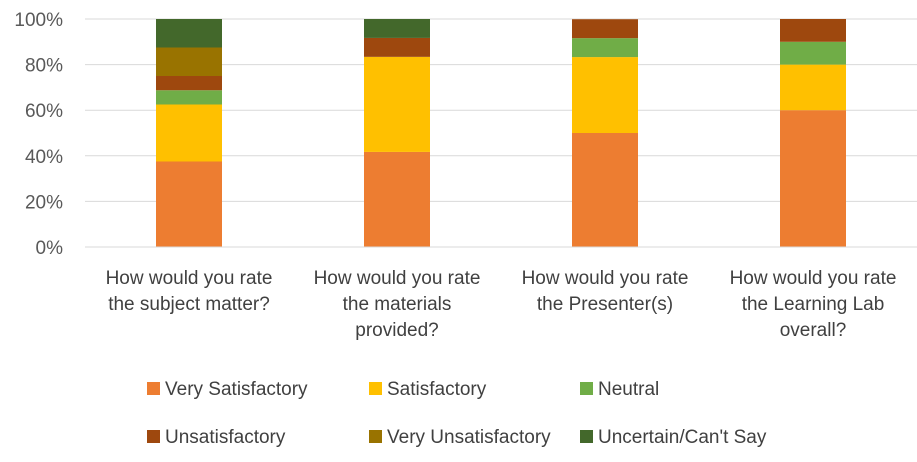  What do you see at coordinates (375, 436) in the screenshot?
I see `legend-swatch-very-unsatisfactory` at bounding box center [375, 436].